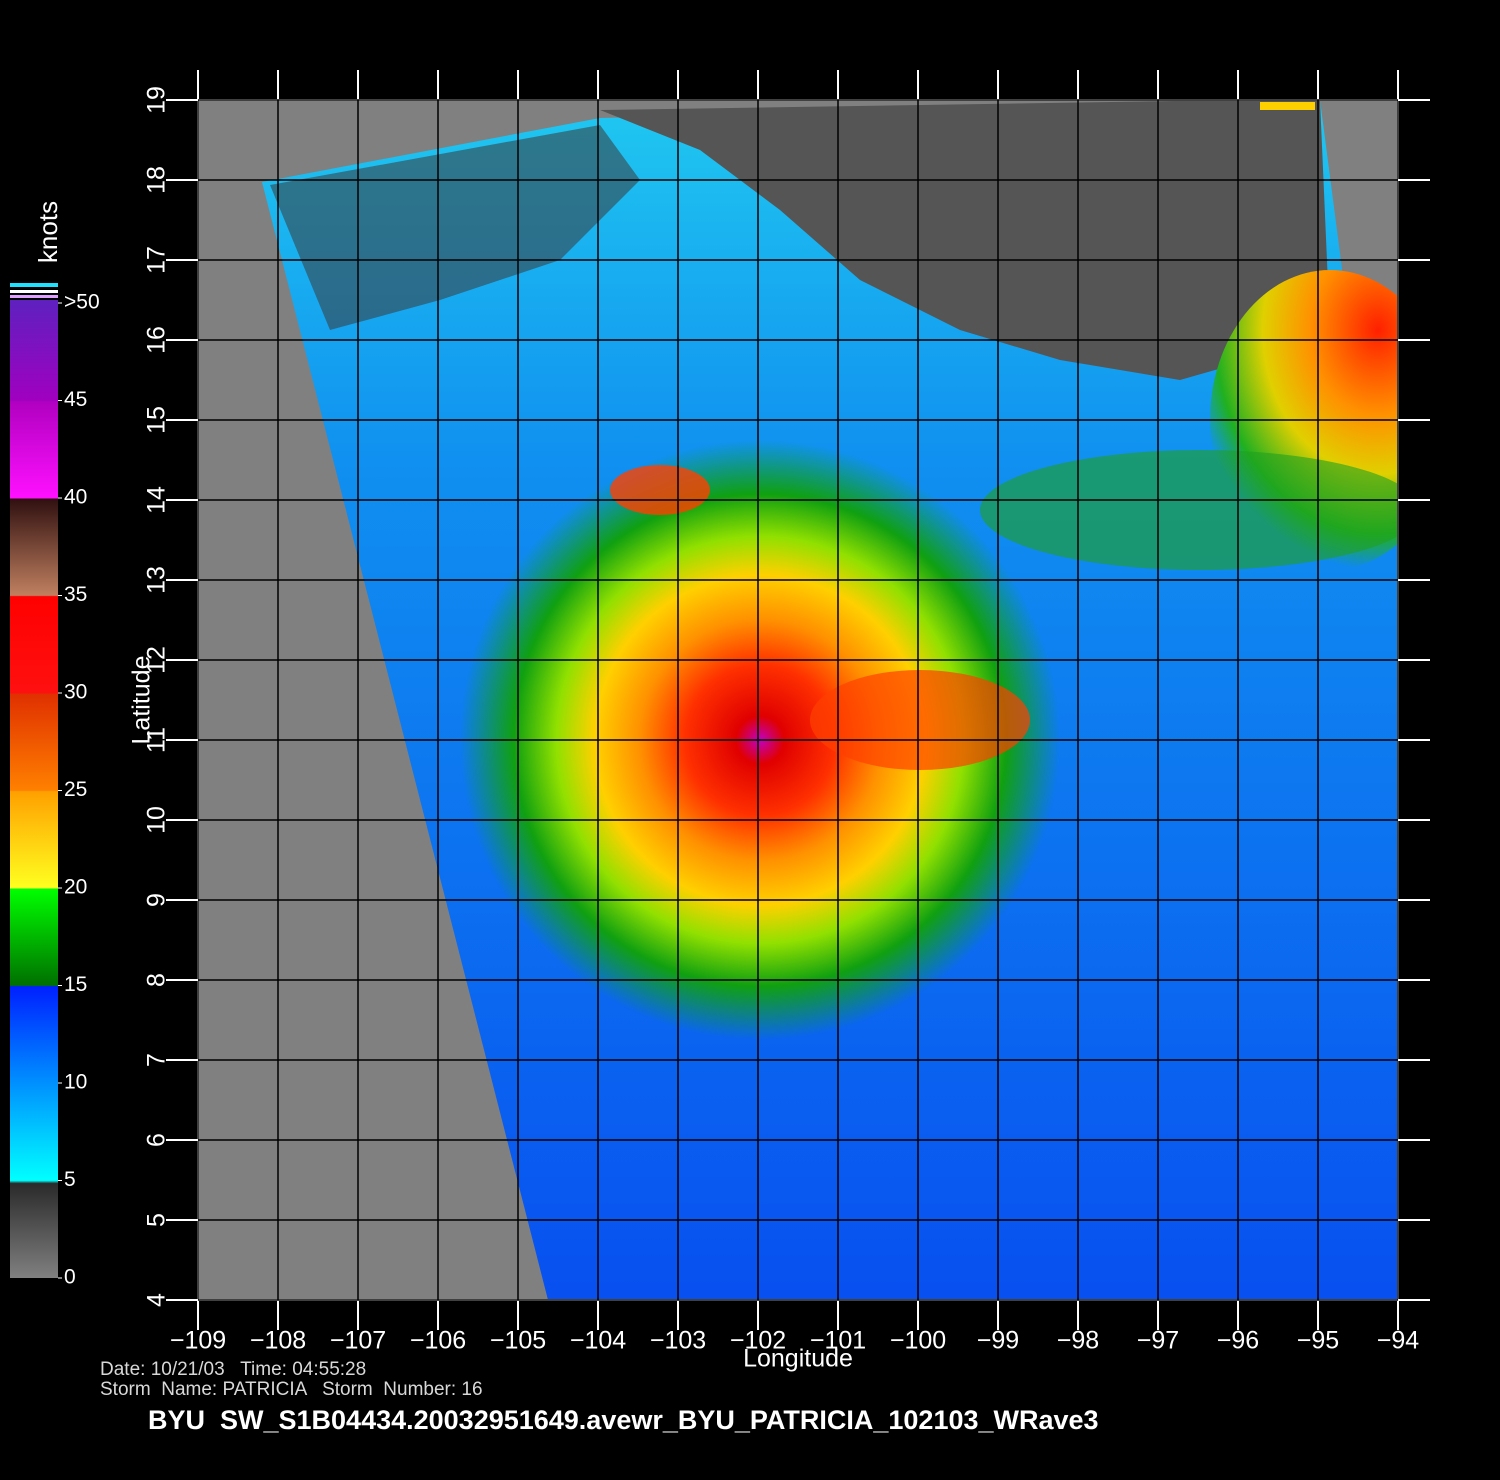 This screenshot has height=1480, width=1500. What do you see at coordinates (157, 900) in the screenshot?
I see `y-tick-label: 9` at bounding box center [157, 900].